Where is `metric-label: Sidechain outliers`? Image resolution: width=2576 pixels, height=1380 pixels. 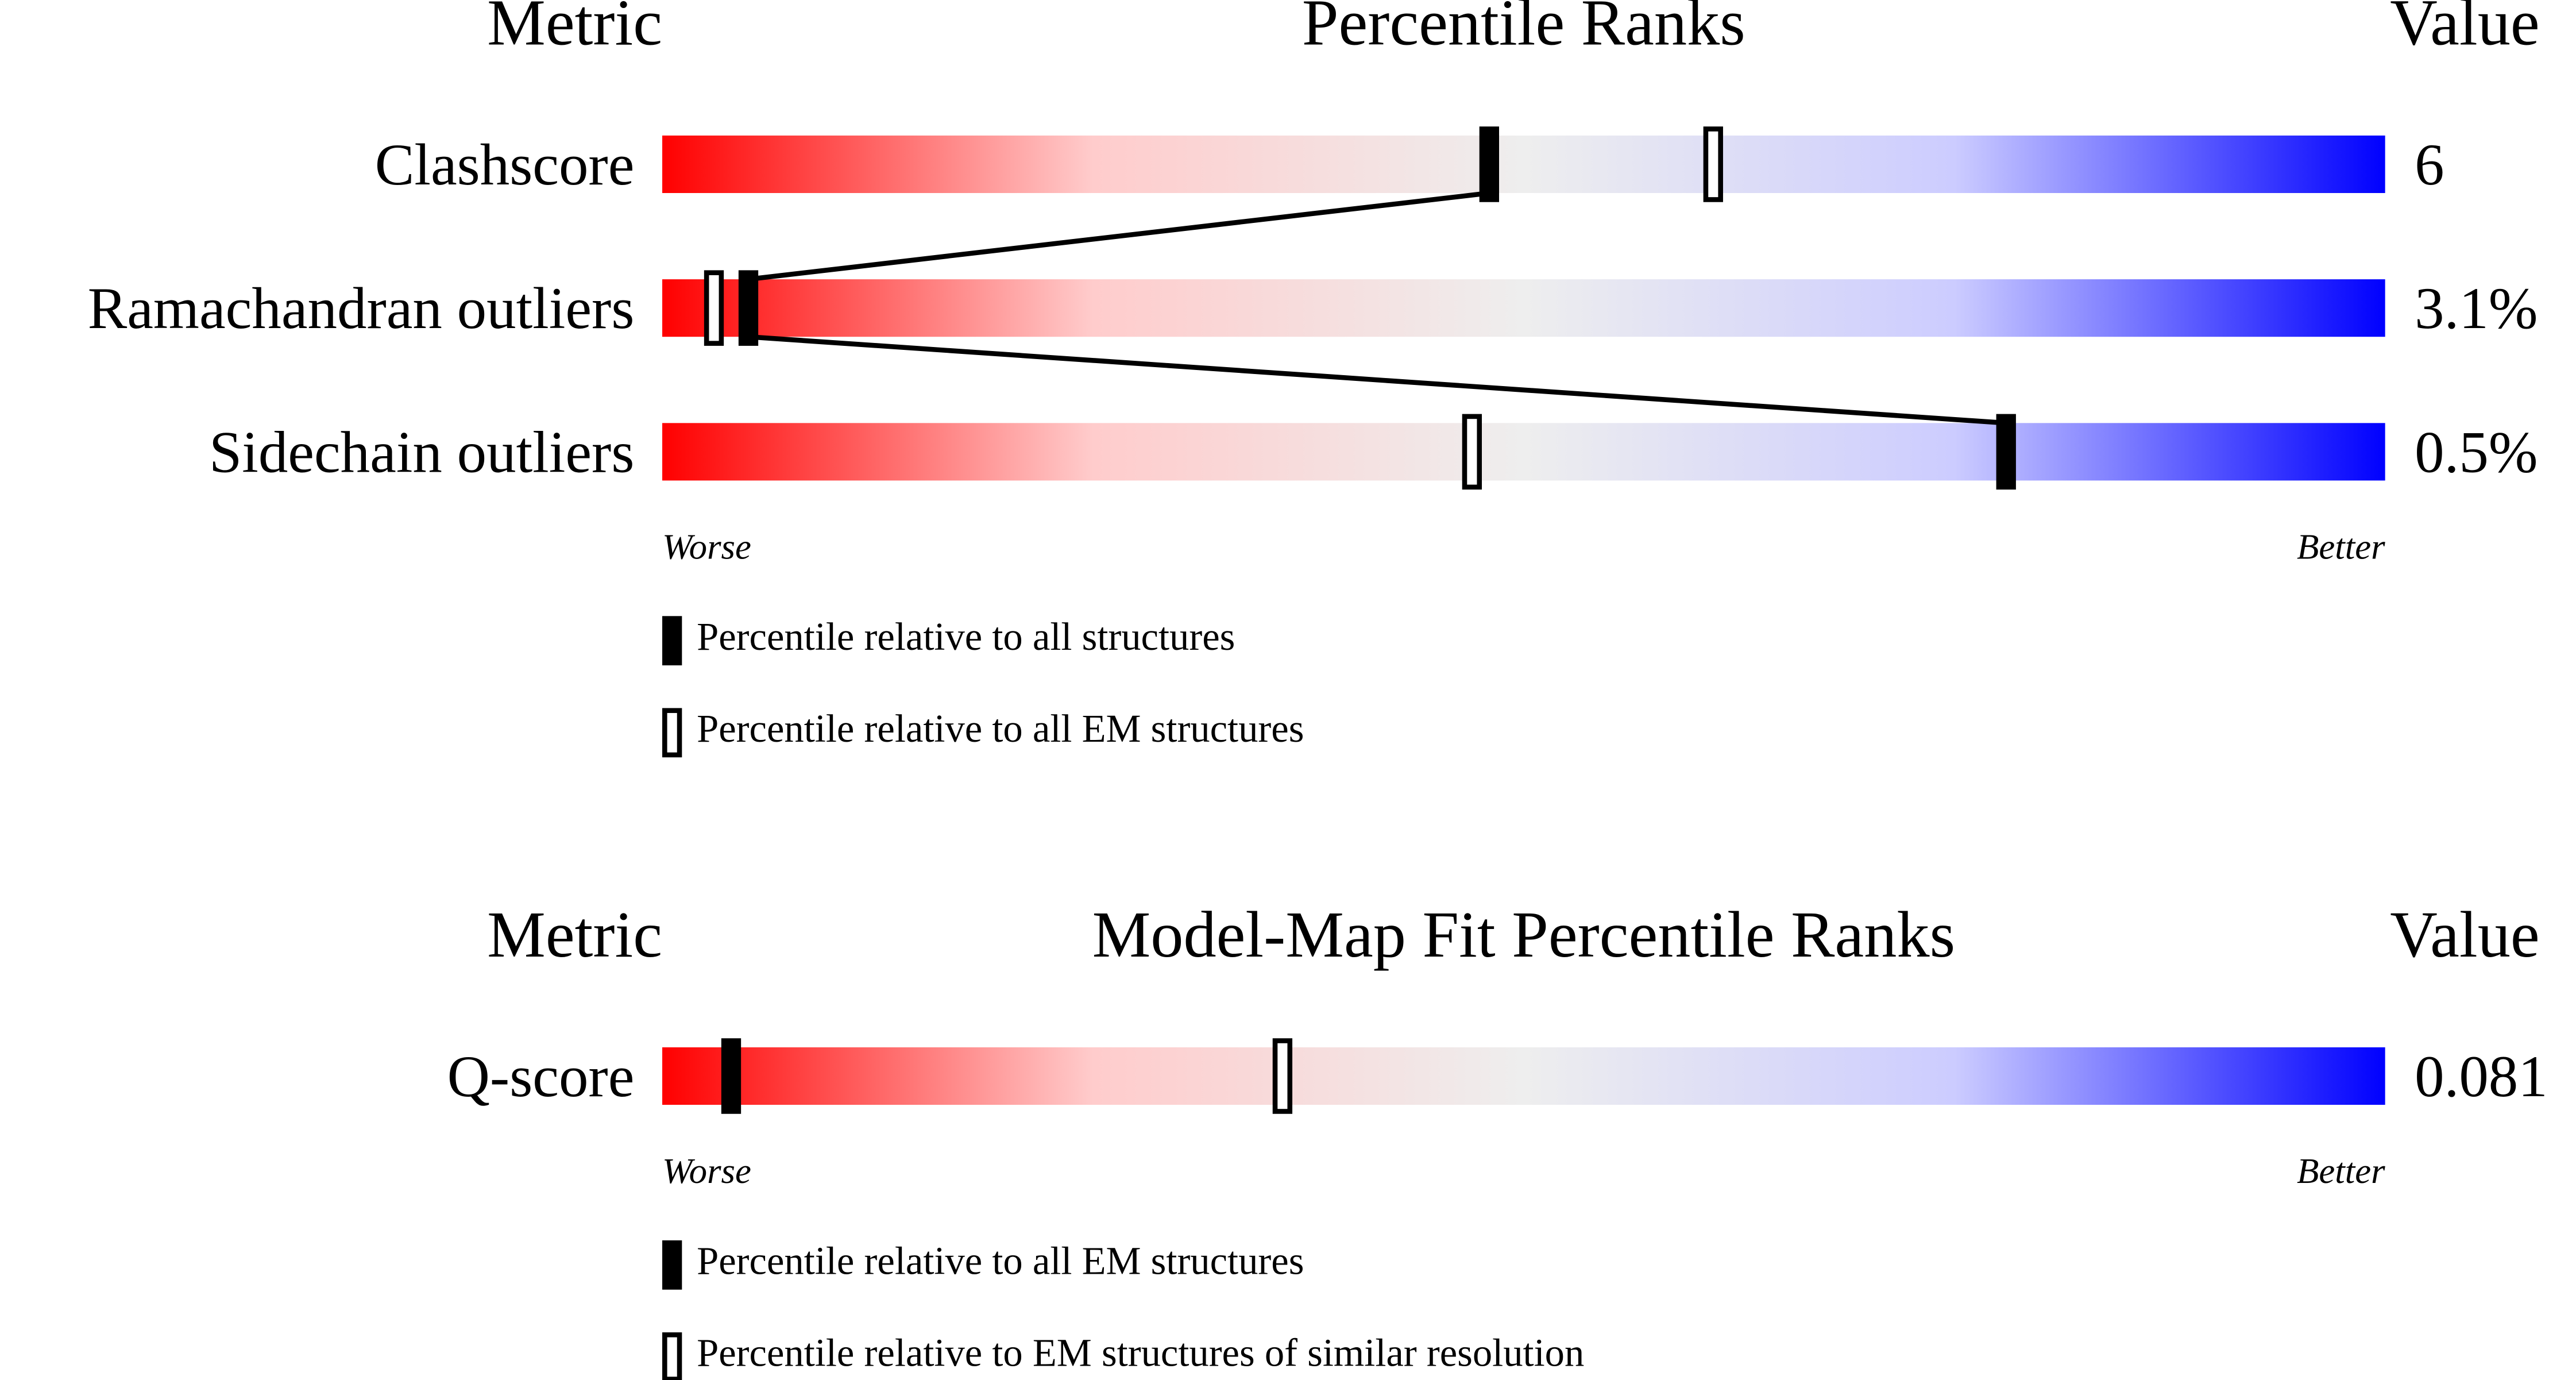 metric-label: Sidechain outliers is located at coordinates (421, 452).